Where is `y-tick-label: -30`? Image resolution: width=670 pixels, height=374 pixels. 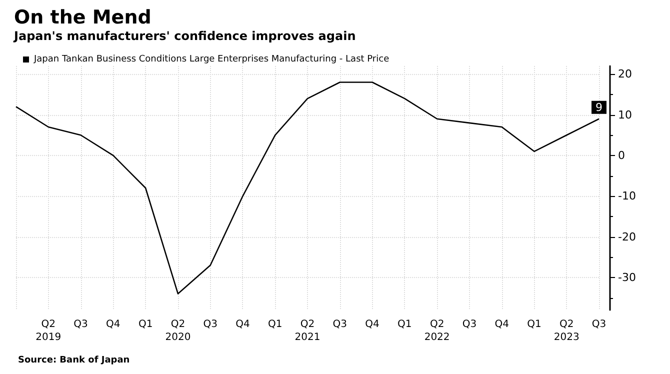
y-tick-label: -30 is located at coordinates (627, 277).